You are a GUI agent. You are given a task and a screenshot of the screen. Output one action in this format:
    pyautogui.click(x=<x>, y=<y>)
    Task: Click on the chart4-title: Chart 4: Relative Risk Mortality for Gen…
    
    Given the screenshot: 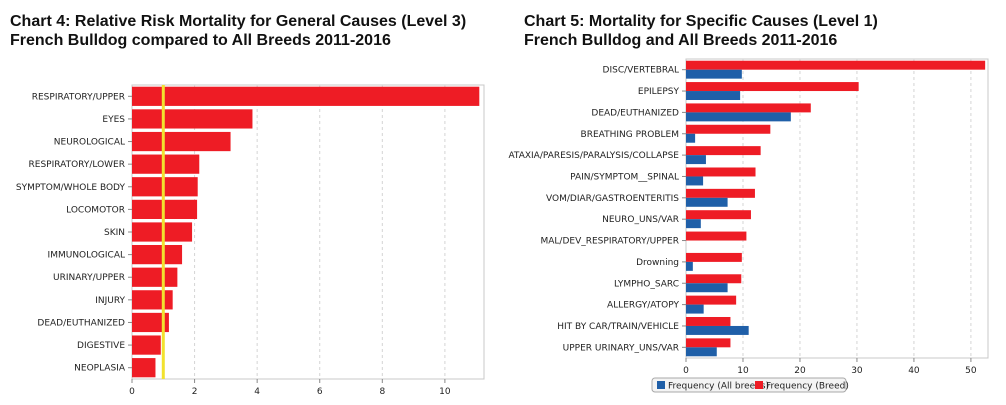 What is the action you would take?
    pyautogui.click(x=238, y=21)
    